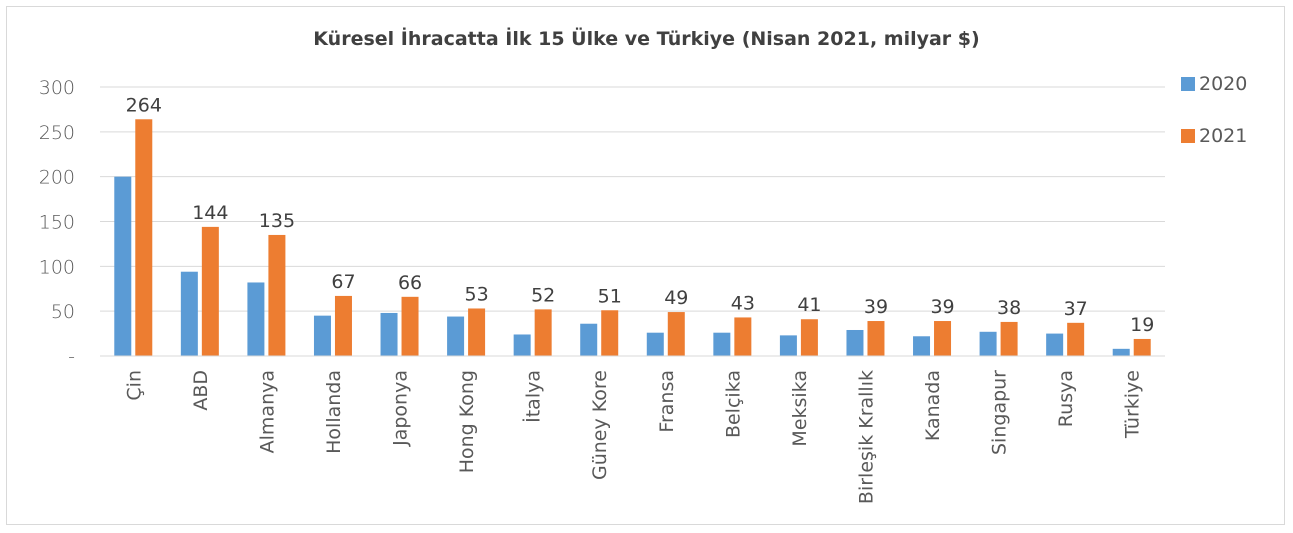  What do you see at coordinates (543, 295) in the screenshot?
I see `data-label: 52` at bounding box center [543, 295].